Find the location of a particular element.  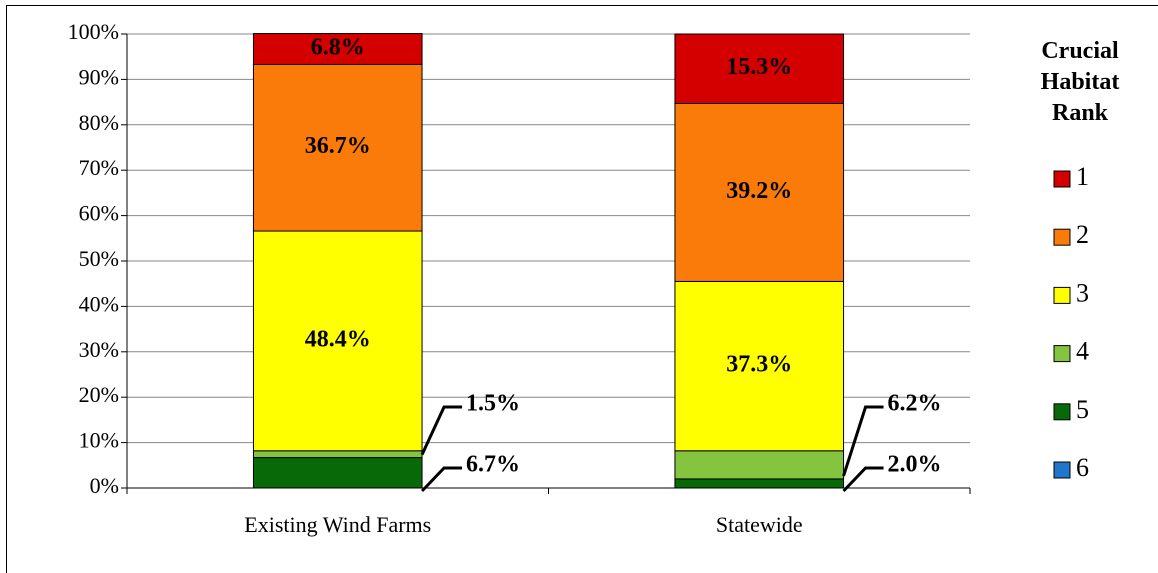

data-label: 36.7% is located at coordinates (338, 146).